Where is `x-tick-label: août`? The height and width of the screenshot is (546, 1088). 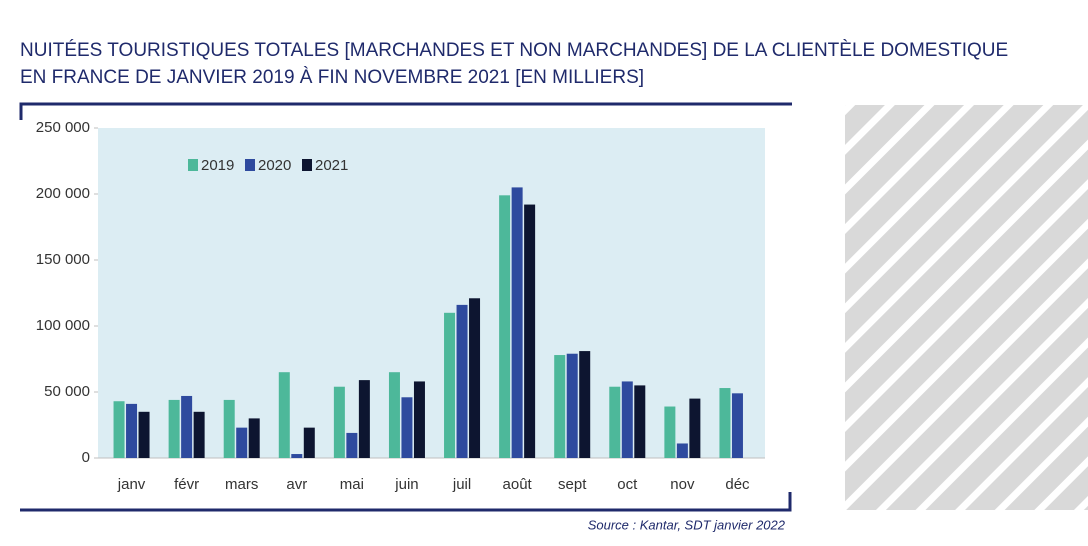
x-tick-label: août is located at coordinates (518, 484).